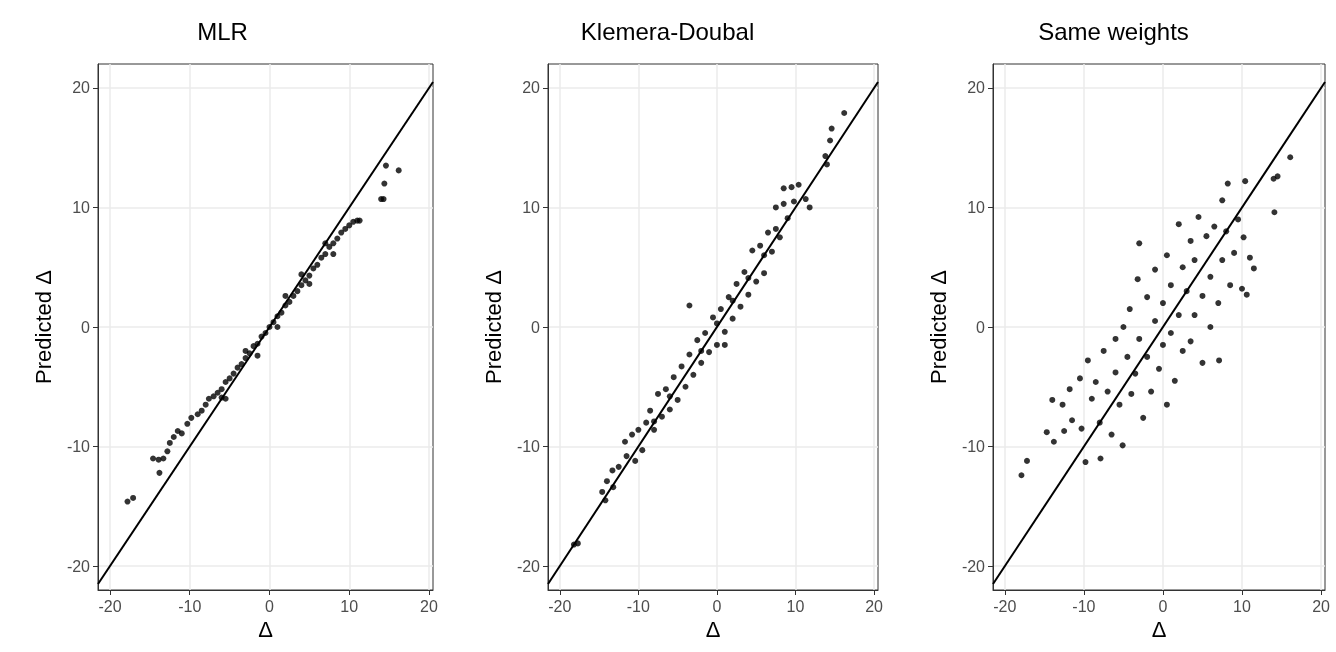 This screenshot has width=1336, height=652. What do you see at coordinates (222, 31) in the screenshot?
I see `chart-title: MLR` at bounding box center [222, 31].